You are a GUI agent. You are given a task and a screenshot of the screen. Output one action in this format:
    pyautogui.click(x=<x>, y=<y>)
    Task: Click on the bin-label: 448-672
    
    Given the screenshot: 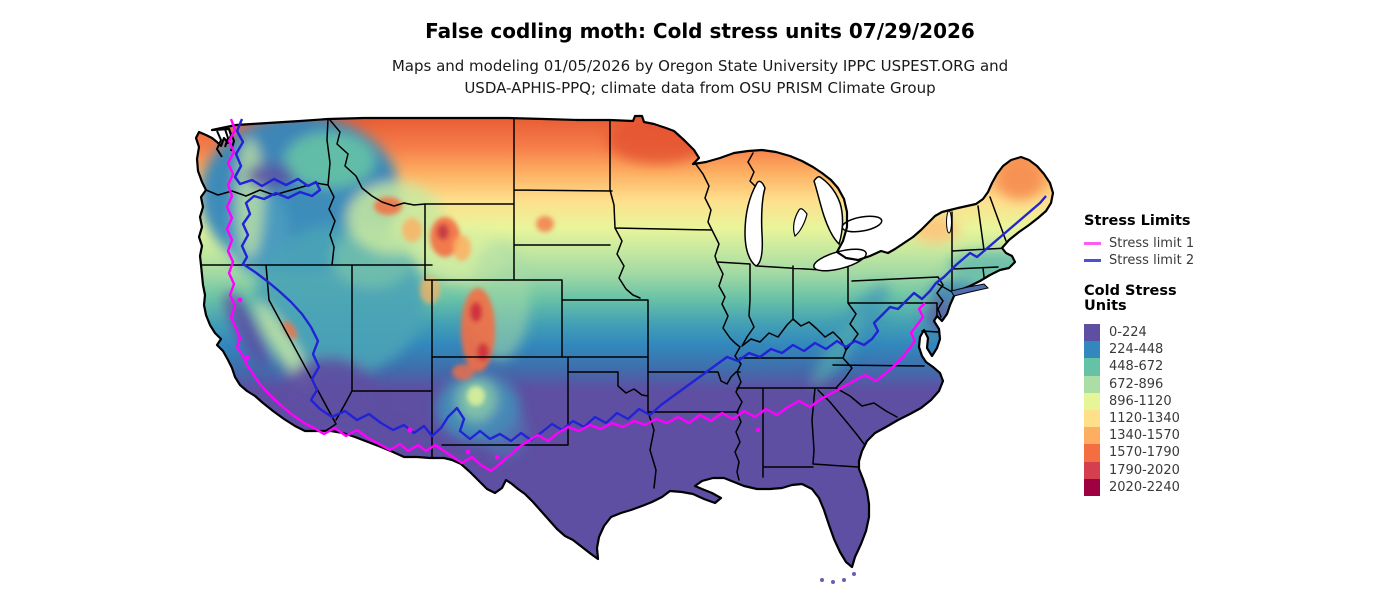 What is the action you would take?
    pyautogui.click(x=1136, y=367)
    